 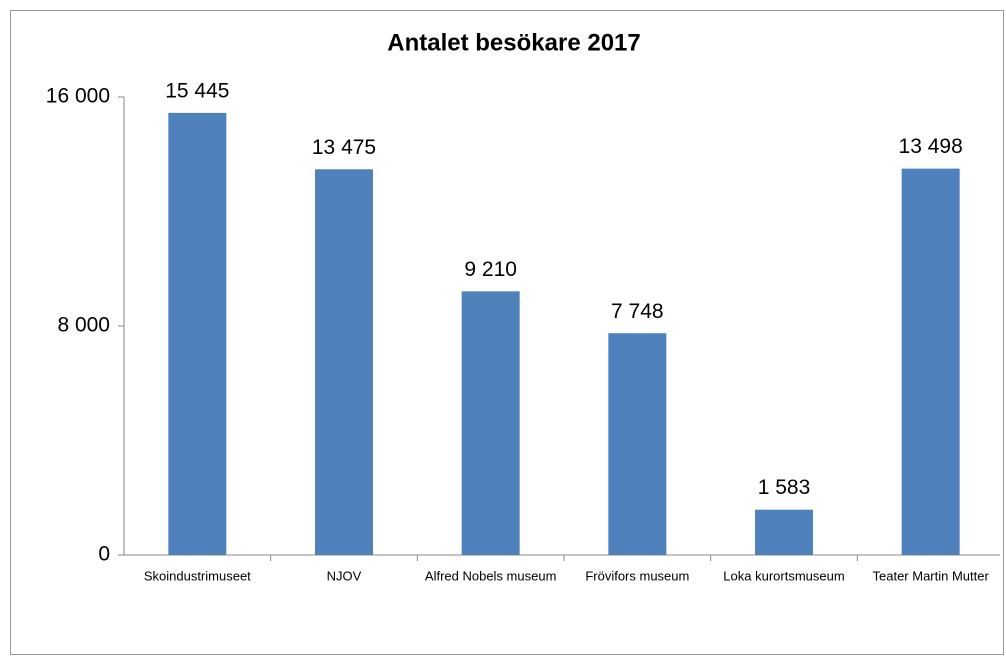 I want to click on x-tick-label: Loka kurortsmuseum, so click(x=783, y=575).